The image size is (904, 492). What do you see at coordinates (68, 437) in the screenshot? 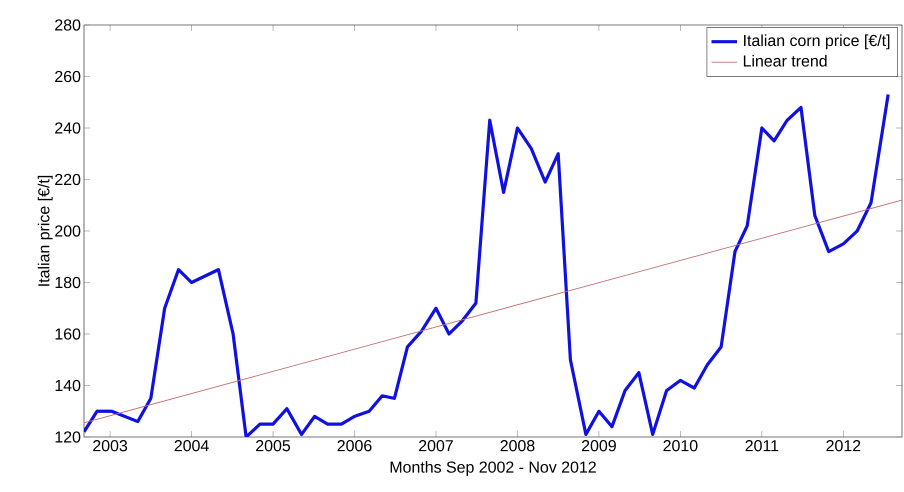
I see `y-tick-label: 120` at bounding box center [68, 437].